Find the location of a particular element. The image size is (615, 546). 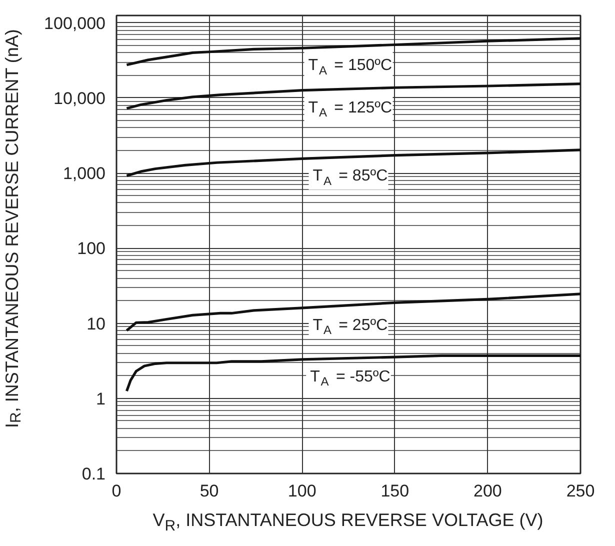

y-tick-label: 1,000 is located at coordinates (84, 174).